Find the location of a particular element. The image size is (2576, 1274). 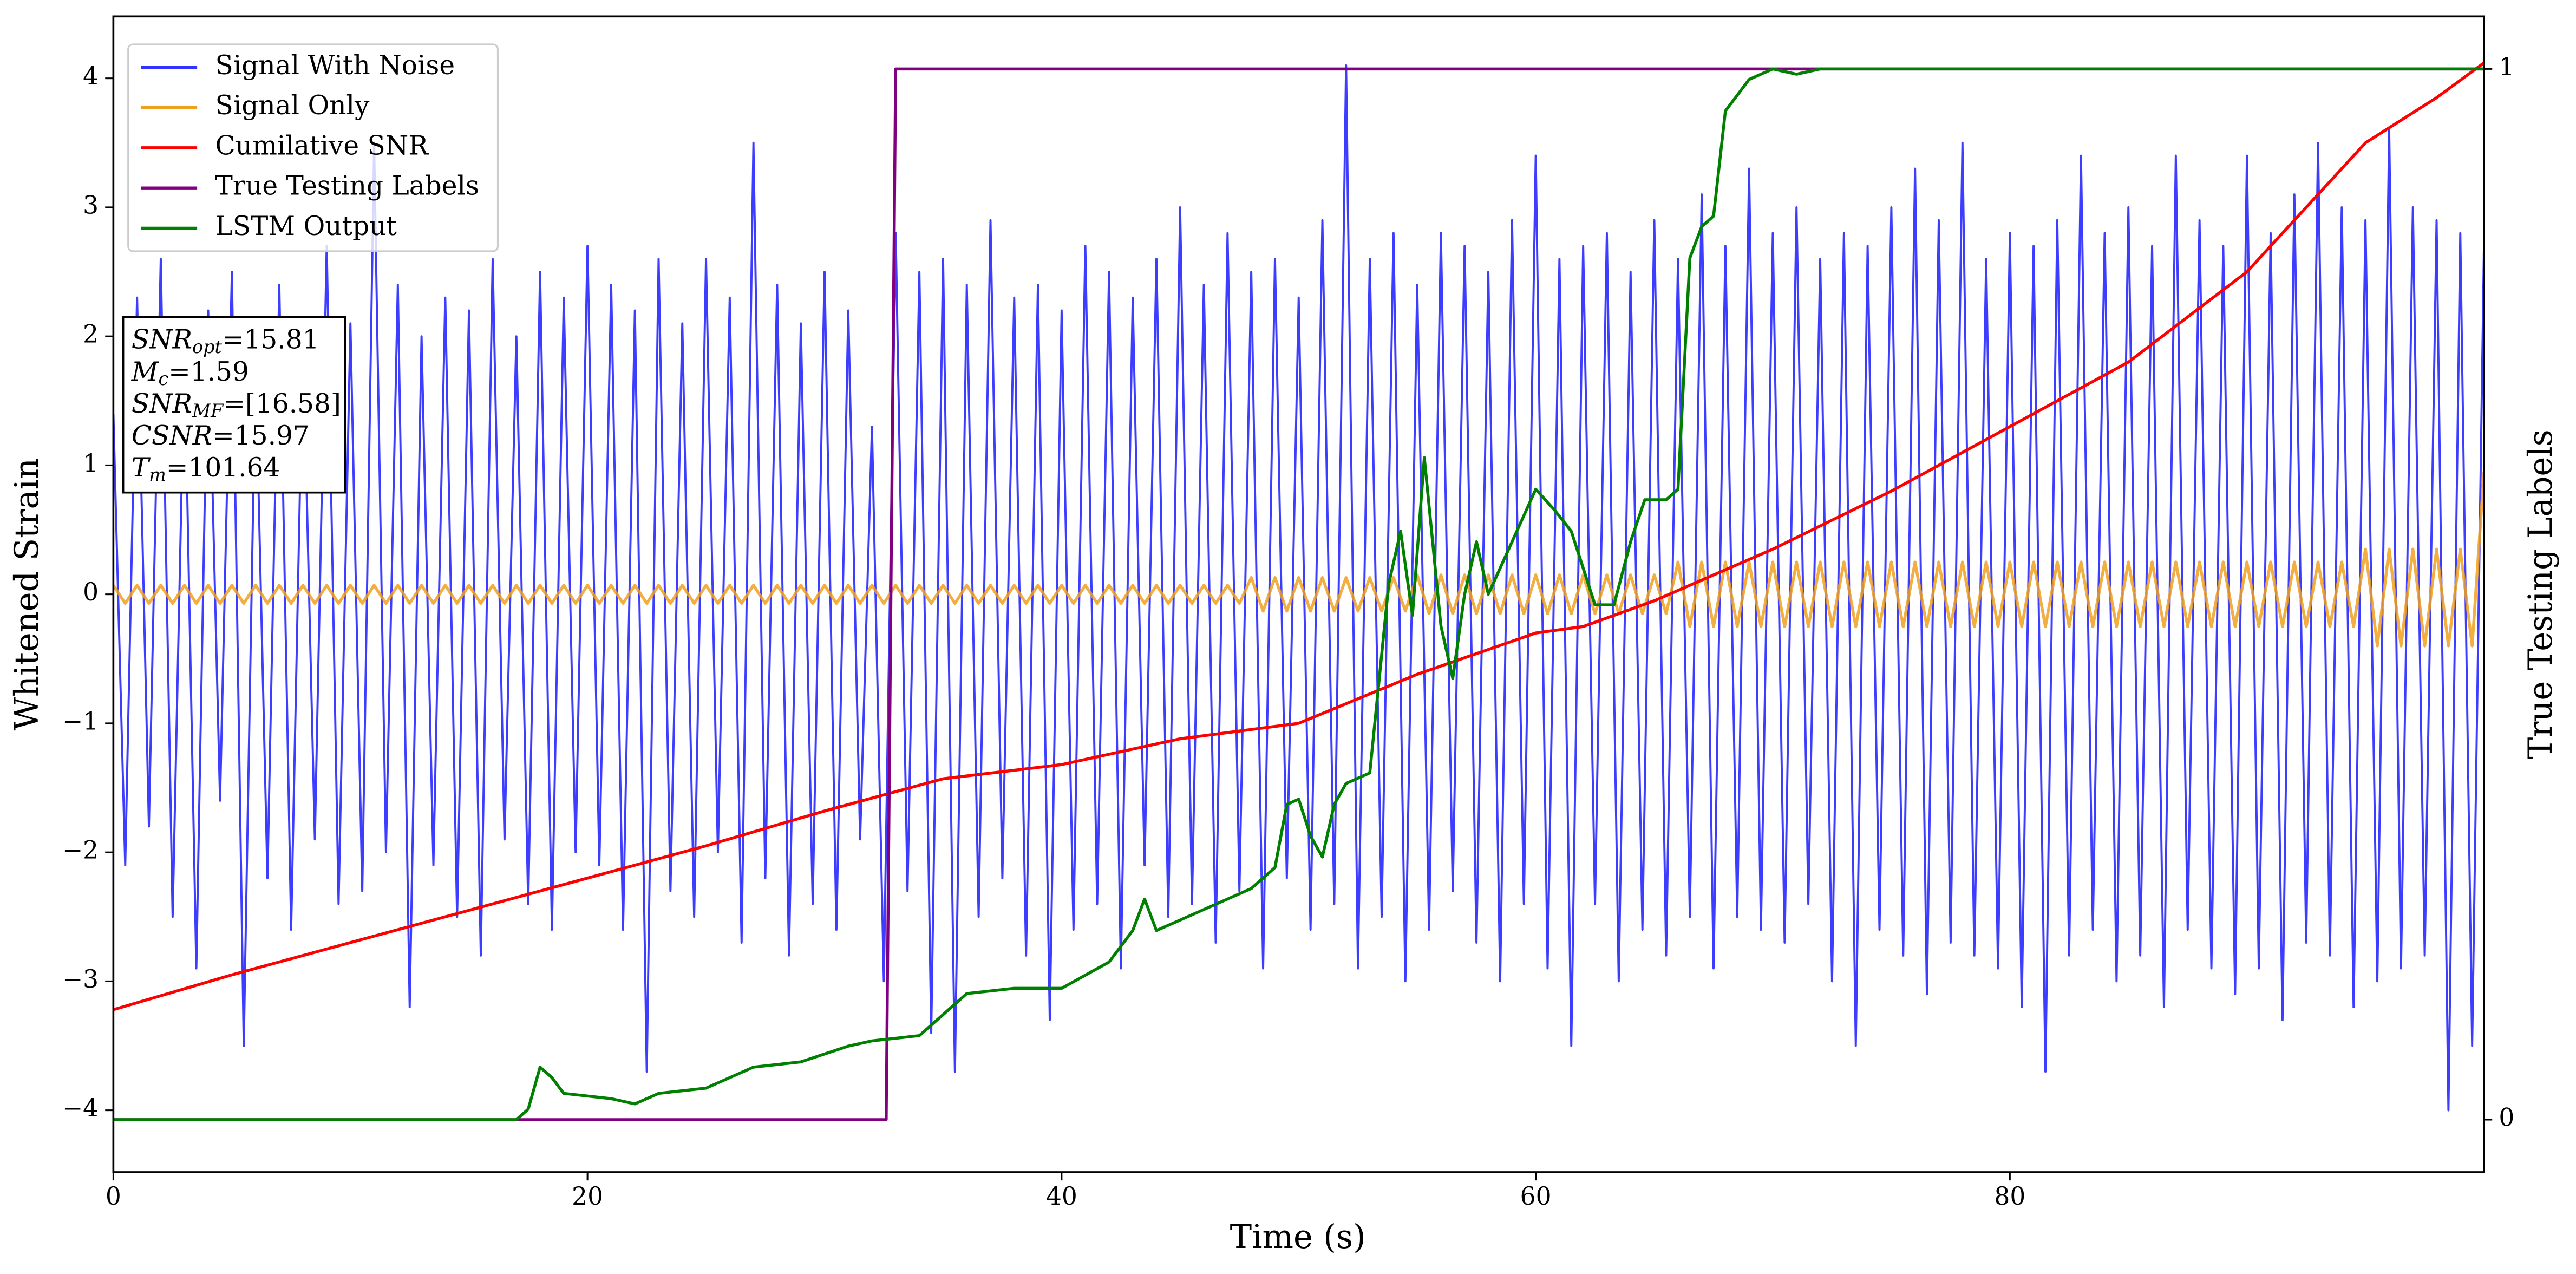

annotation-line: SNRopt=15.81 is located at coordinates (225, 340).